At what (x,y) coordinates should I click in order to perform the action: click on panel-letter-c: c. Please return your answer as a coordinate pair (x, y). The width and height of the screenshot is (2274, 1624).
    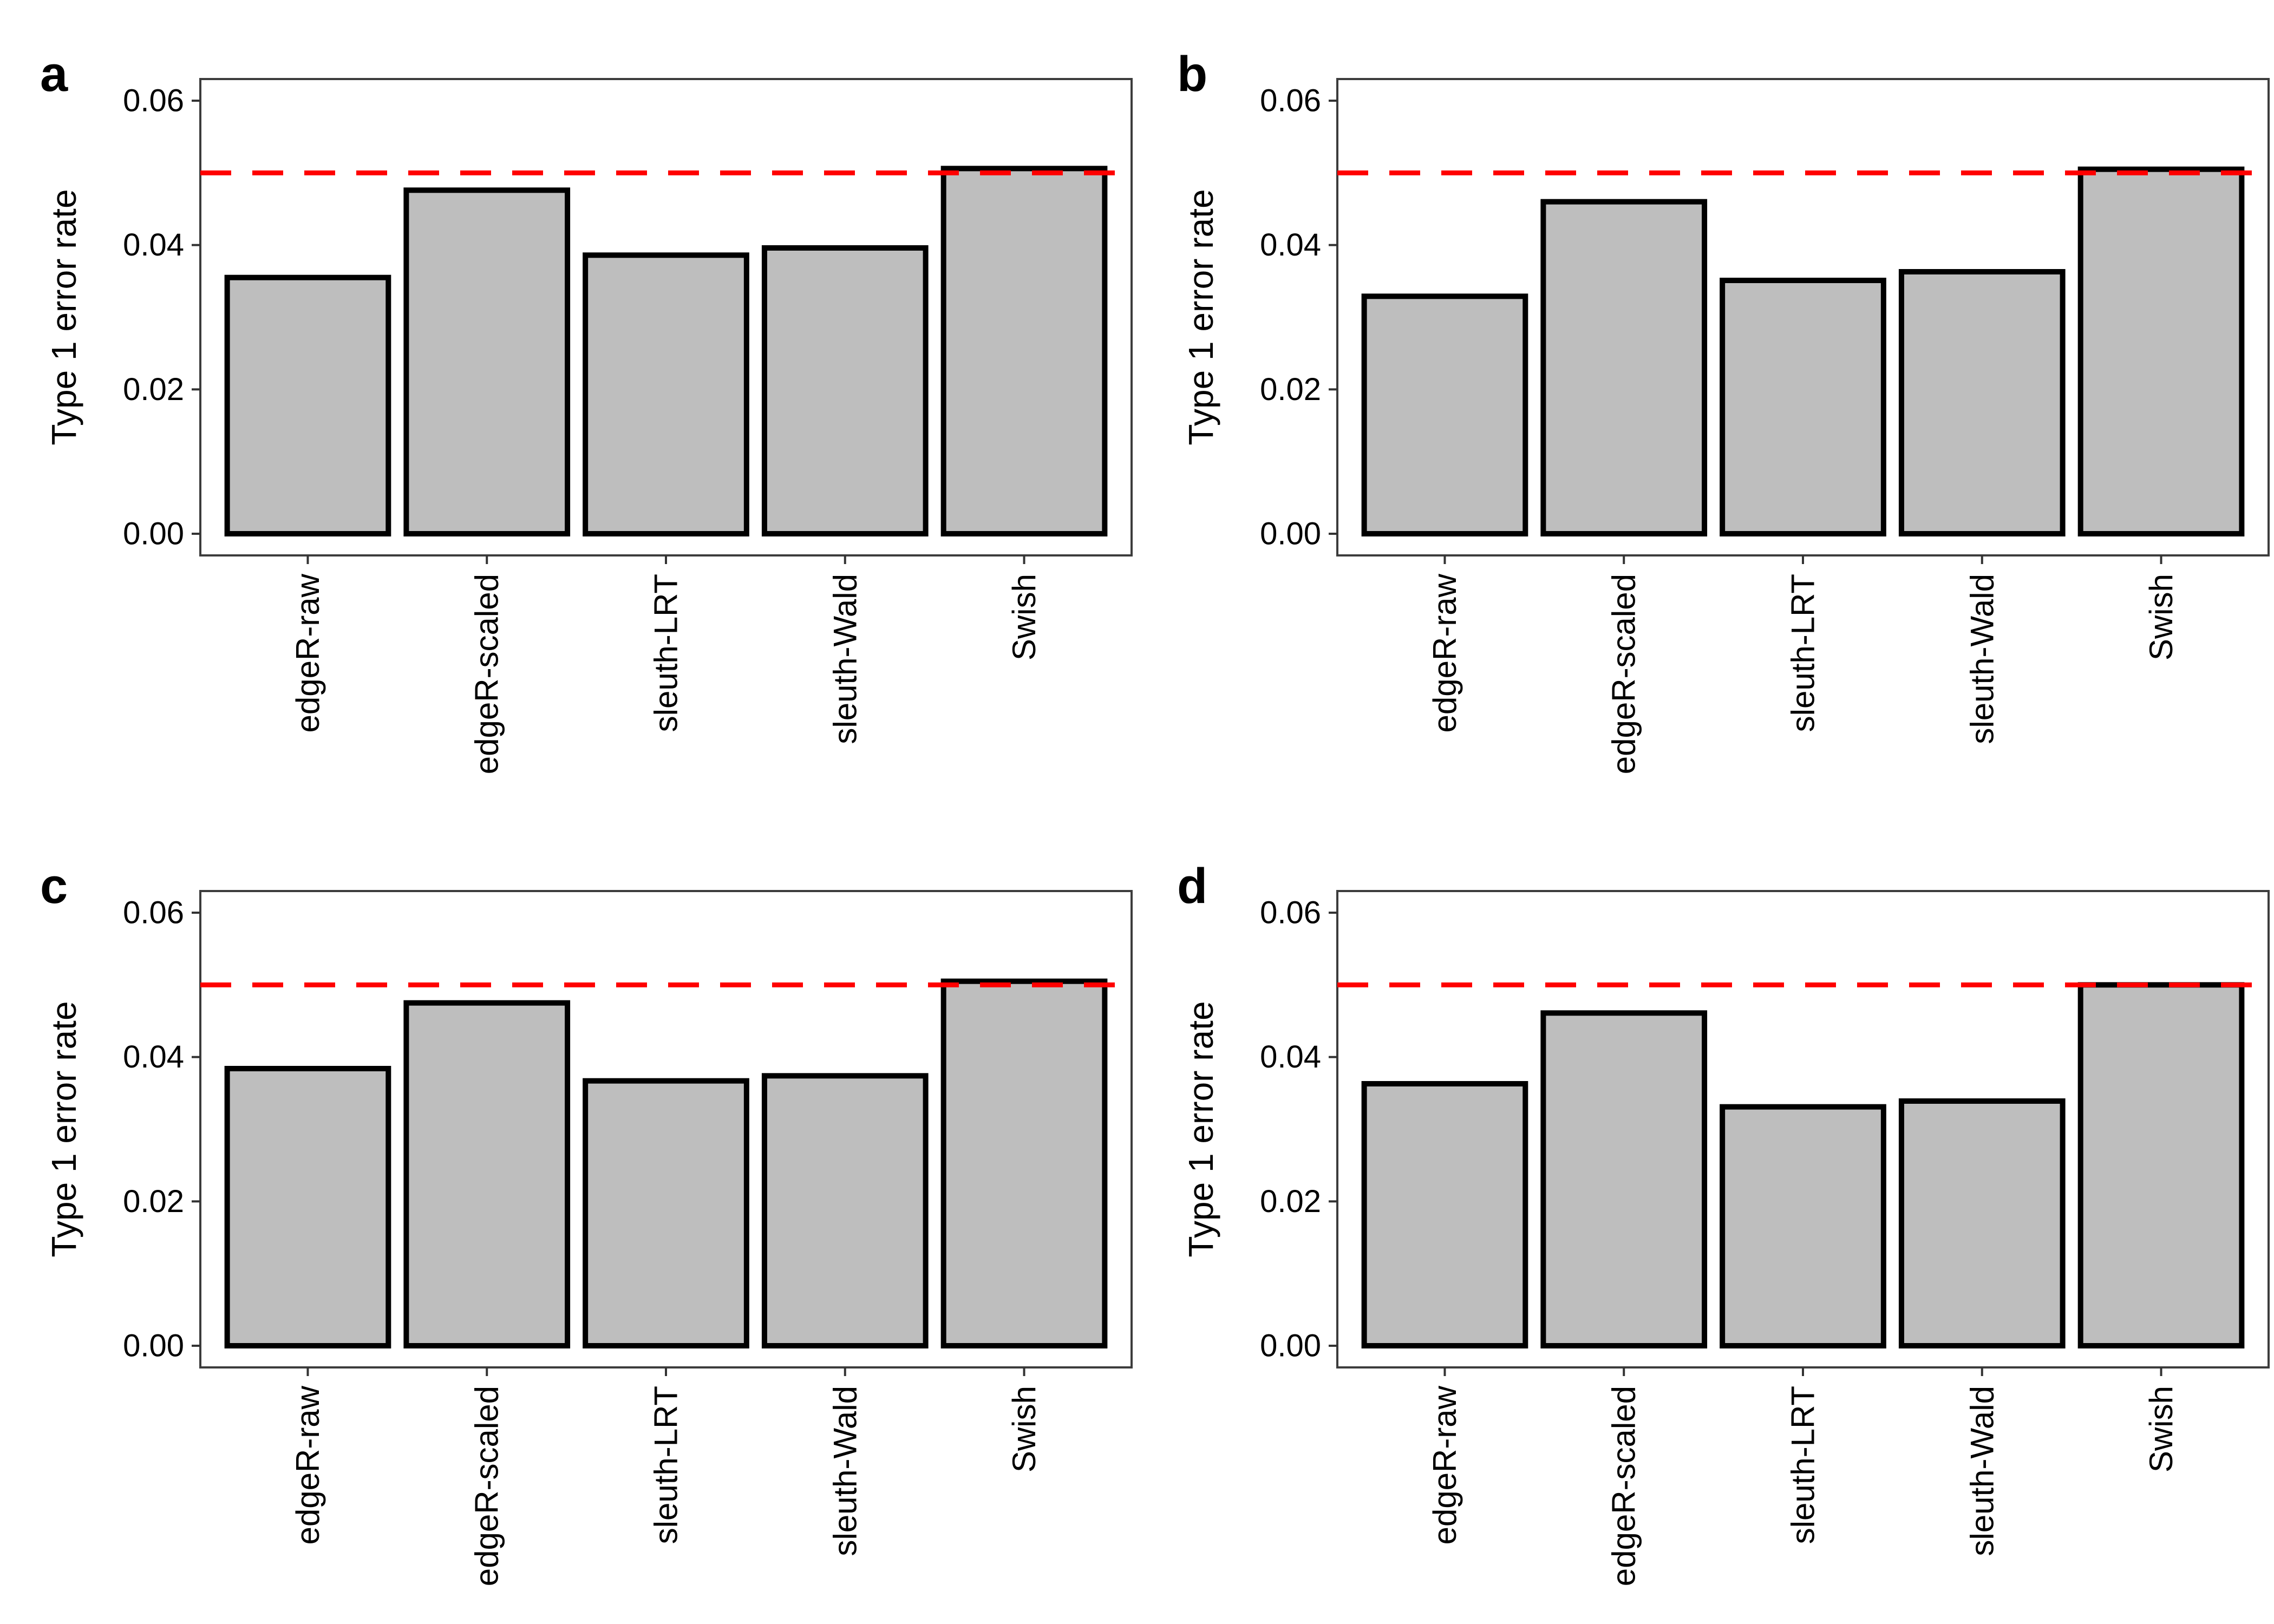
    Looking at the image, I should click on (54, 886).